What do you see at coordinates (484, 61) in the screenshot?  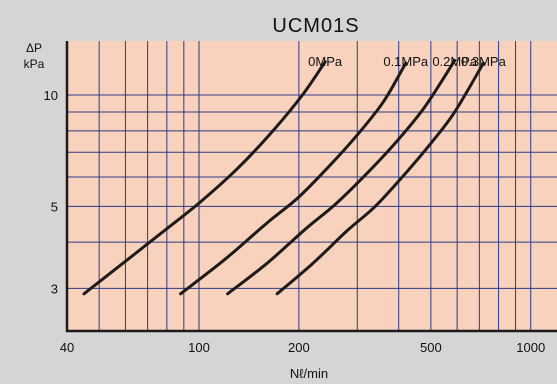 I see `series-label-3: 0.3MPa` at bounding box center [484, 61].